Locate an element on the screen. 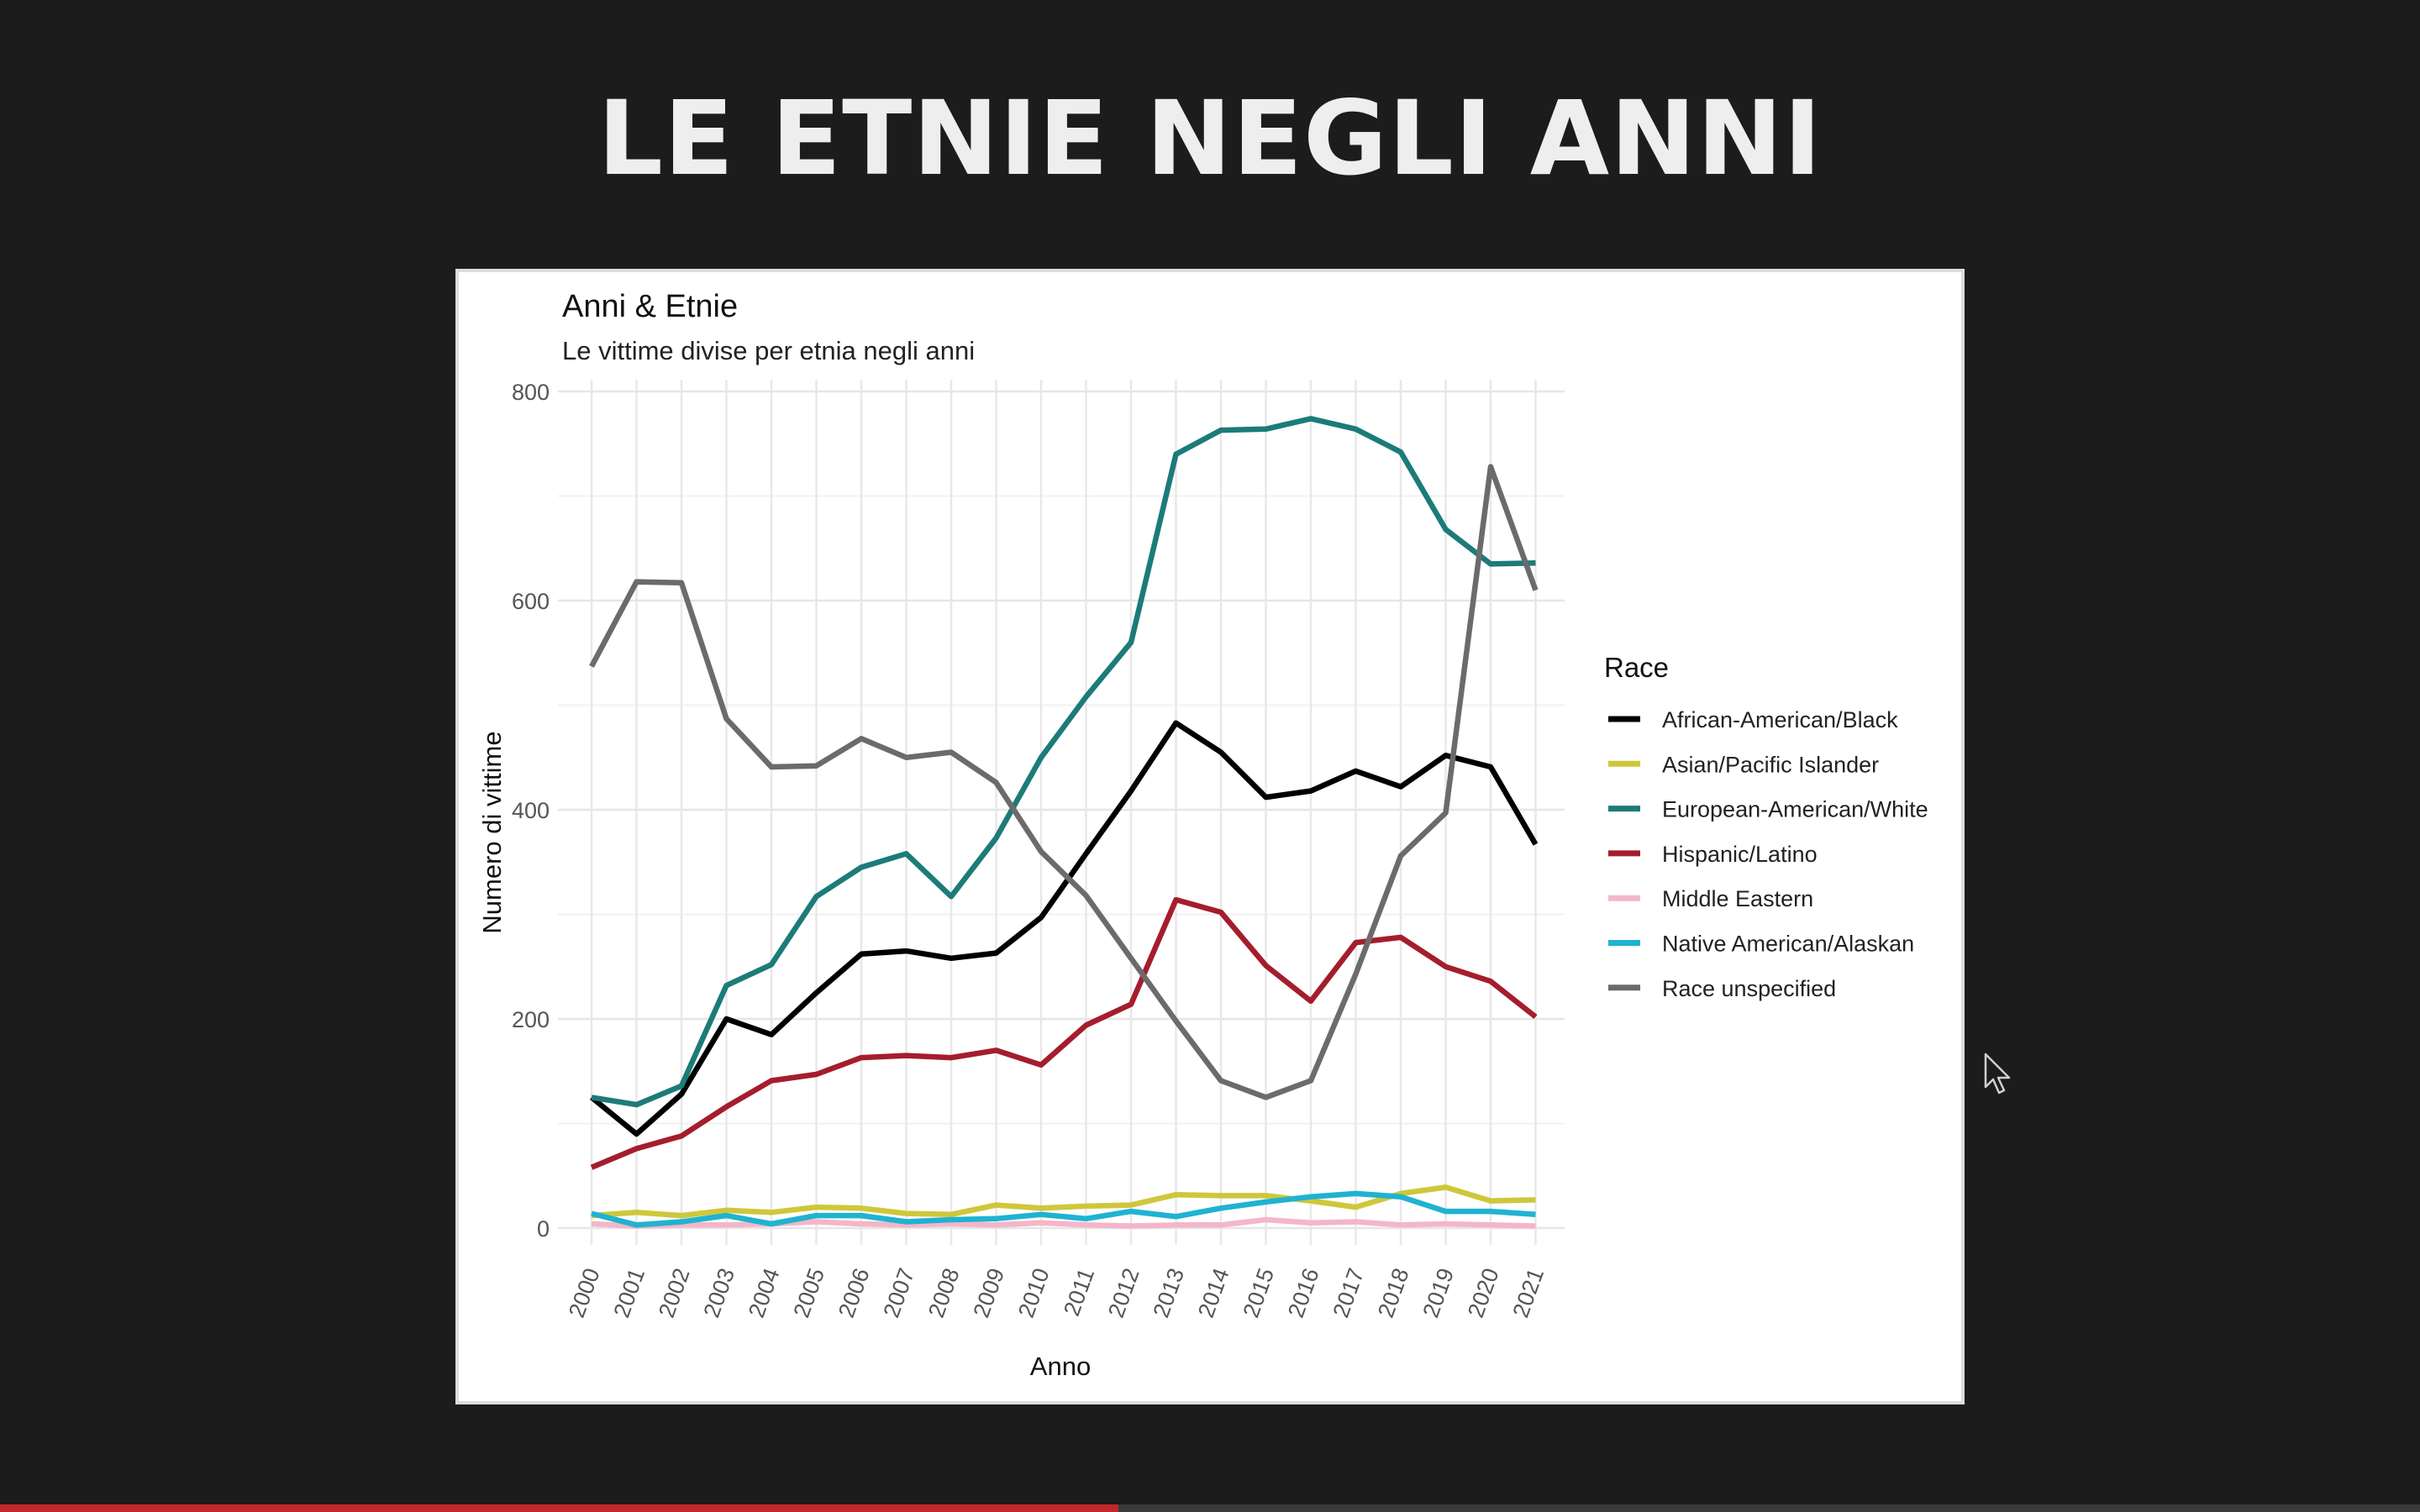 This screenshot has width=2420, height=1512. x-tick-label: 2017 is located at coordinates (1348, 1293).